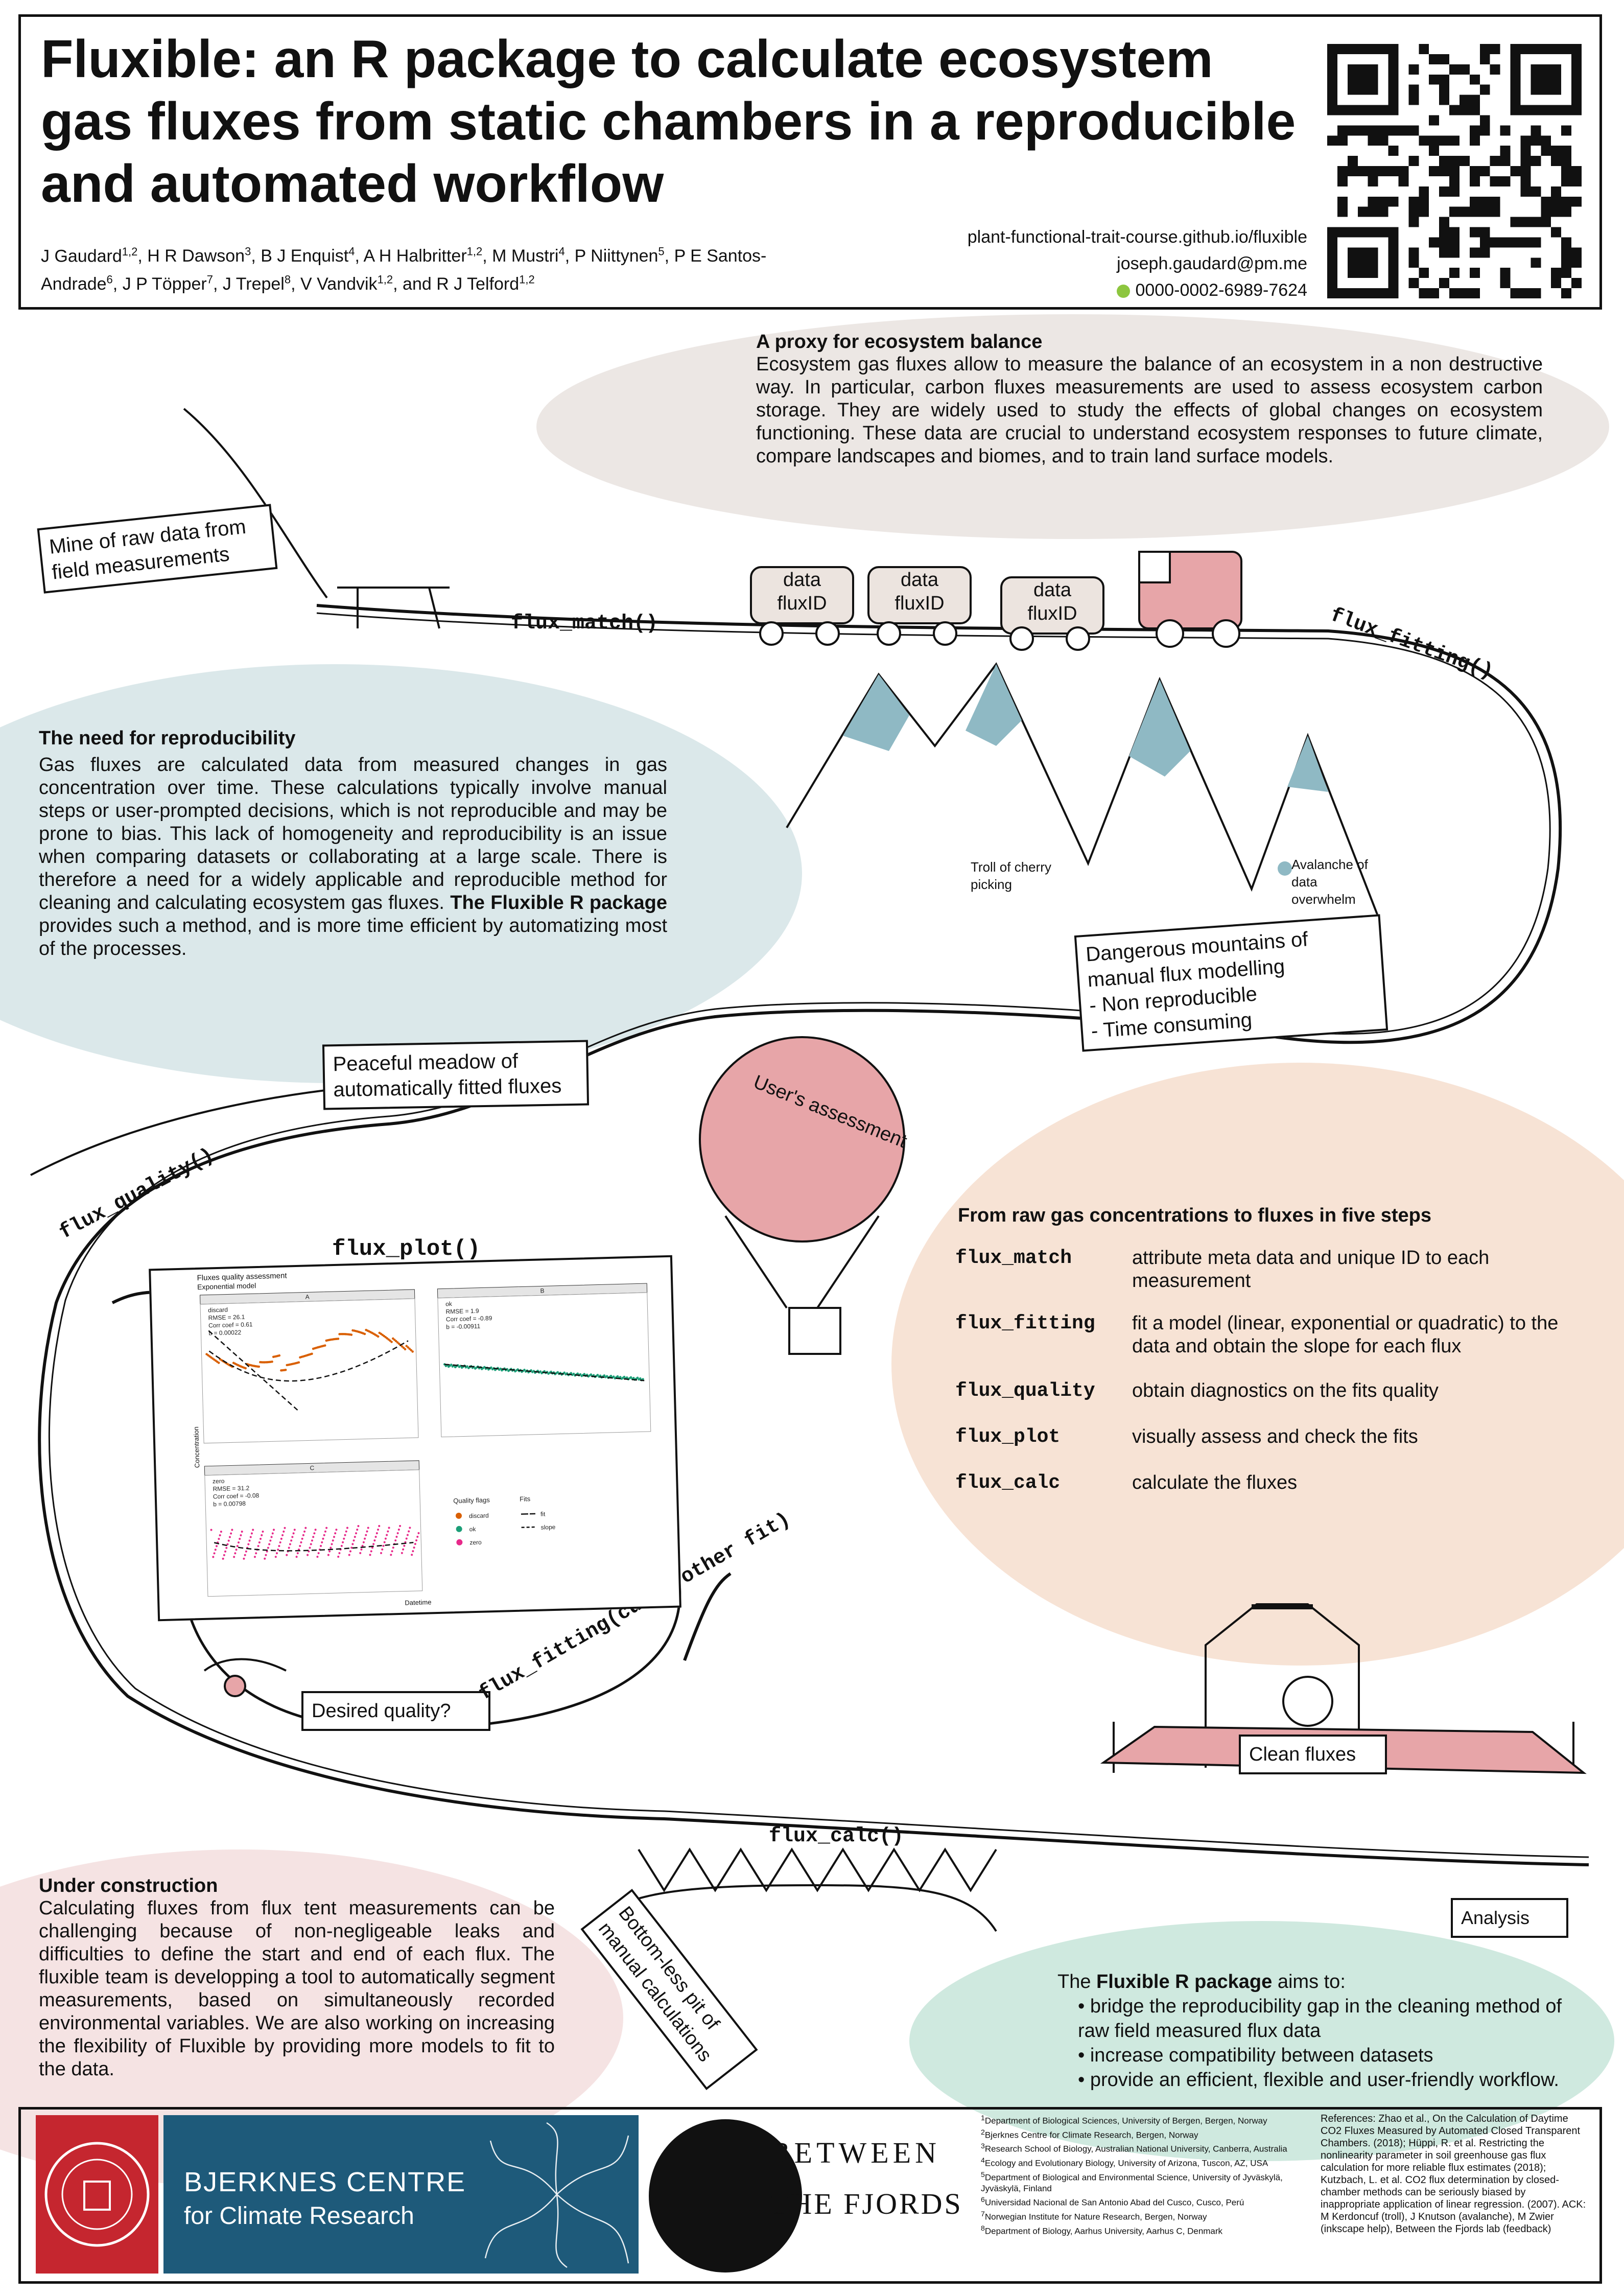 The width and height of the screenshot is (1624, 2296). Describe the element at coordinates (920, 591) in the screenshot. I see `wagon-2: data fluxID` at that location.